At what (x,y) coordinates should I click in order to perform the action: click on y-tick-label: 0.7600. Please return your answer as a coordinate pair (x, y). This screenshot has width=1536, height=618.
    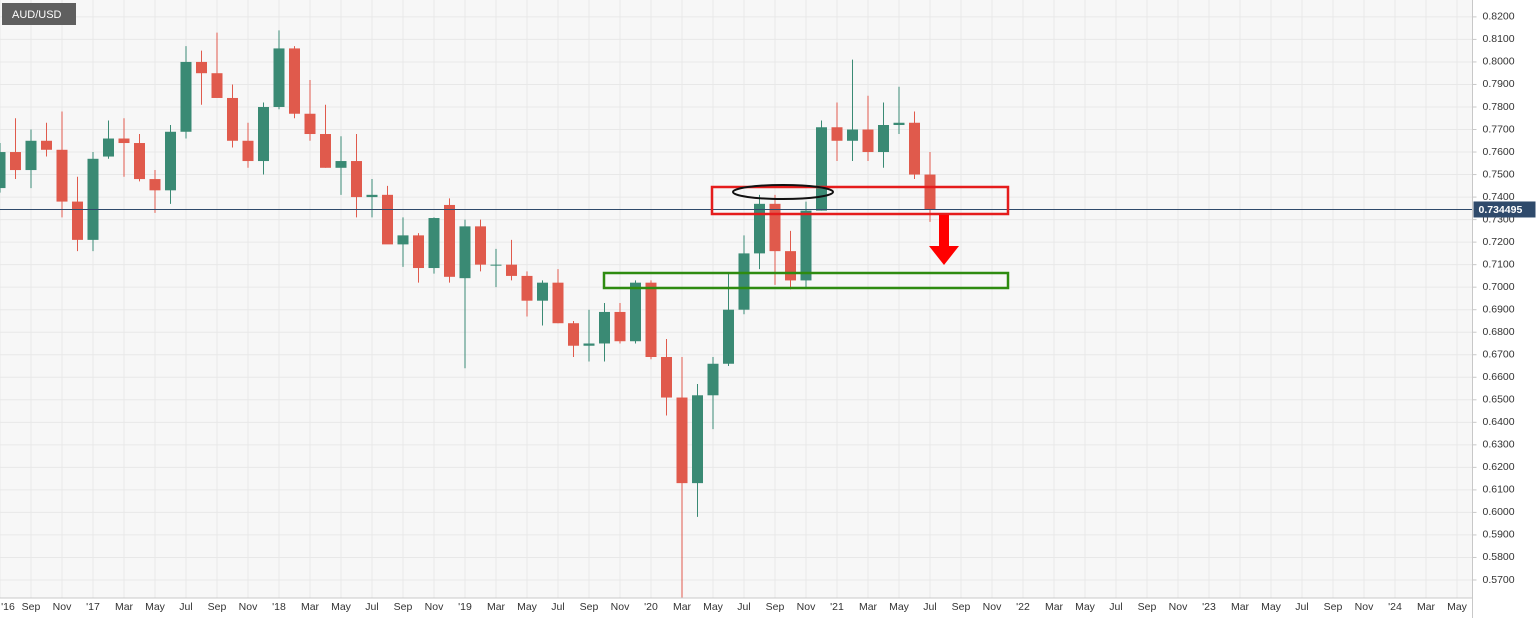
    Looking at the image, I should click on (1499, 152).